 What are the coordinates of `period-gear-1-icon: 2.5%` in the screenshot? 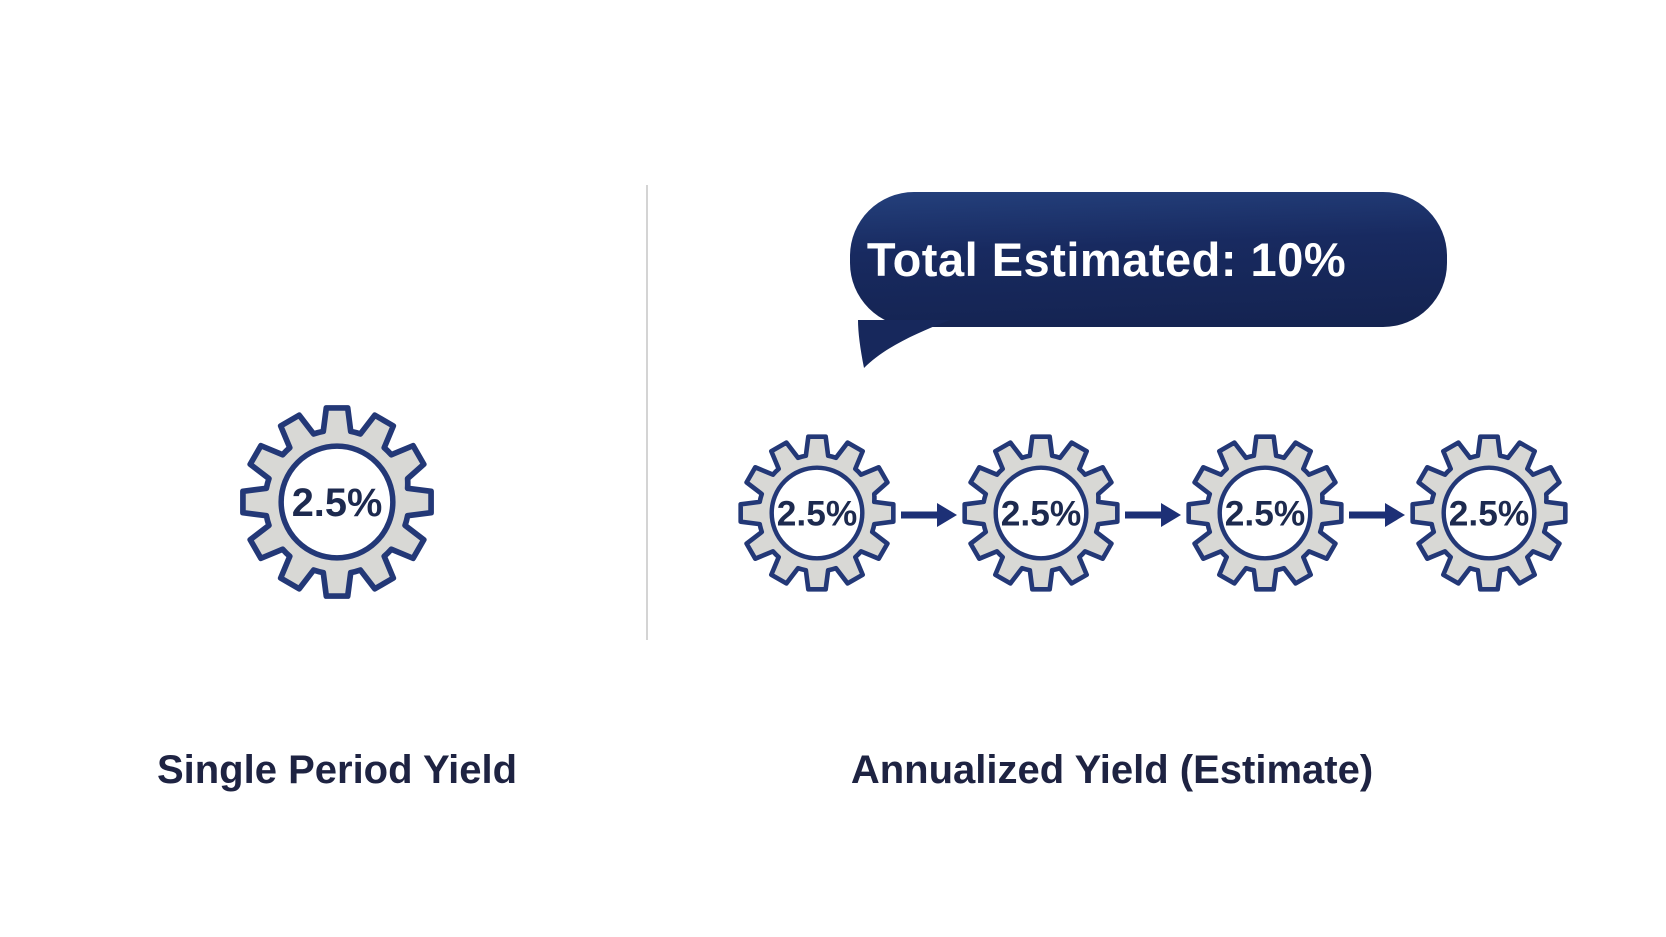 It's located at (817, 513).